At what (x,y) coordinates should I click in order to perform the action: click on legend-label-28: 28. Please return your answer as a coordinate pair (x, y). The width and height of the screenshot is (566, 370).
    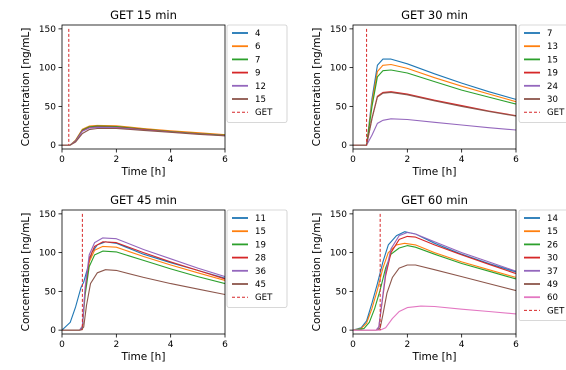
    Looking at the image, I should click on (260, 259).